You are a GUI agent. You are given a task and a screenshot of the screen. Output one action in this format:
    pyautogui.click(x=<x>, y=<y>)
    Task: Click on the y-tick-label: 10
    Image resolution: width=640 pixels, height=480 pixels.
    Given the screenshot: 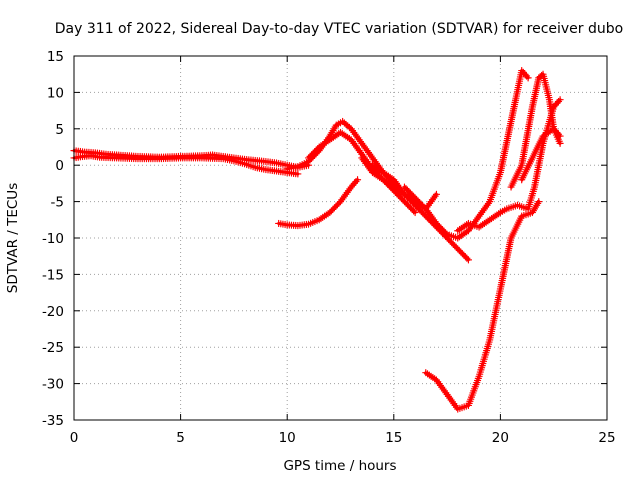 What is the action you would take?
    pyautogui.click(x=55, y=93)
    